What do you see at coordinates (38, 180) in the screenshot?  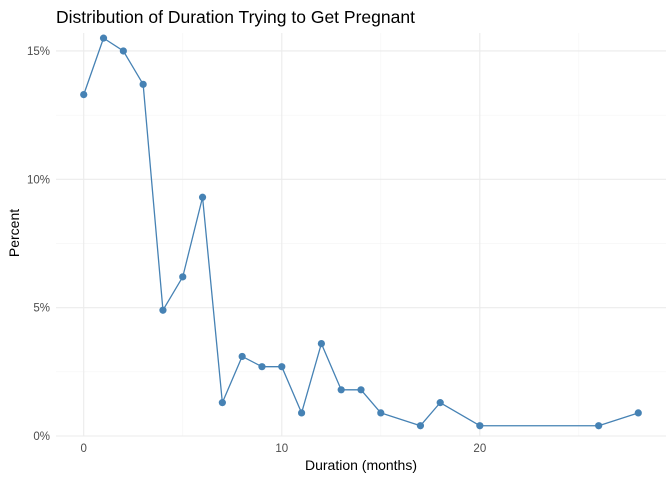 I see `y-tick-label: 10%` at bounding box center [38, 180].